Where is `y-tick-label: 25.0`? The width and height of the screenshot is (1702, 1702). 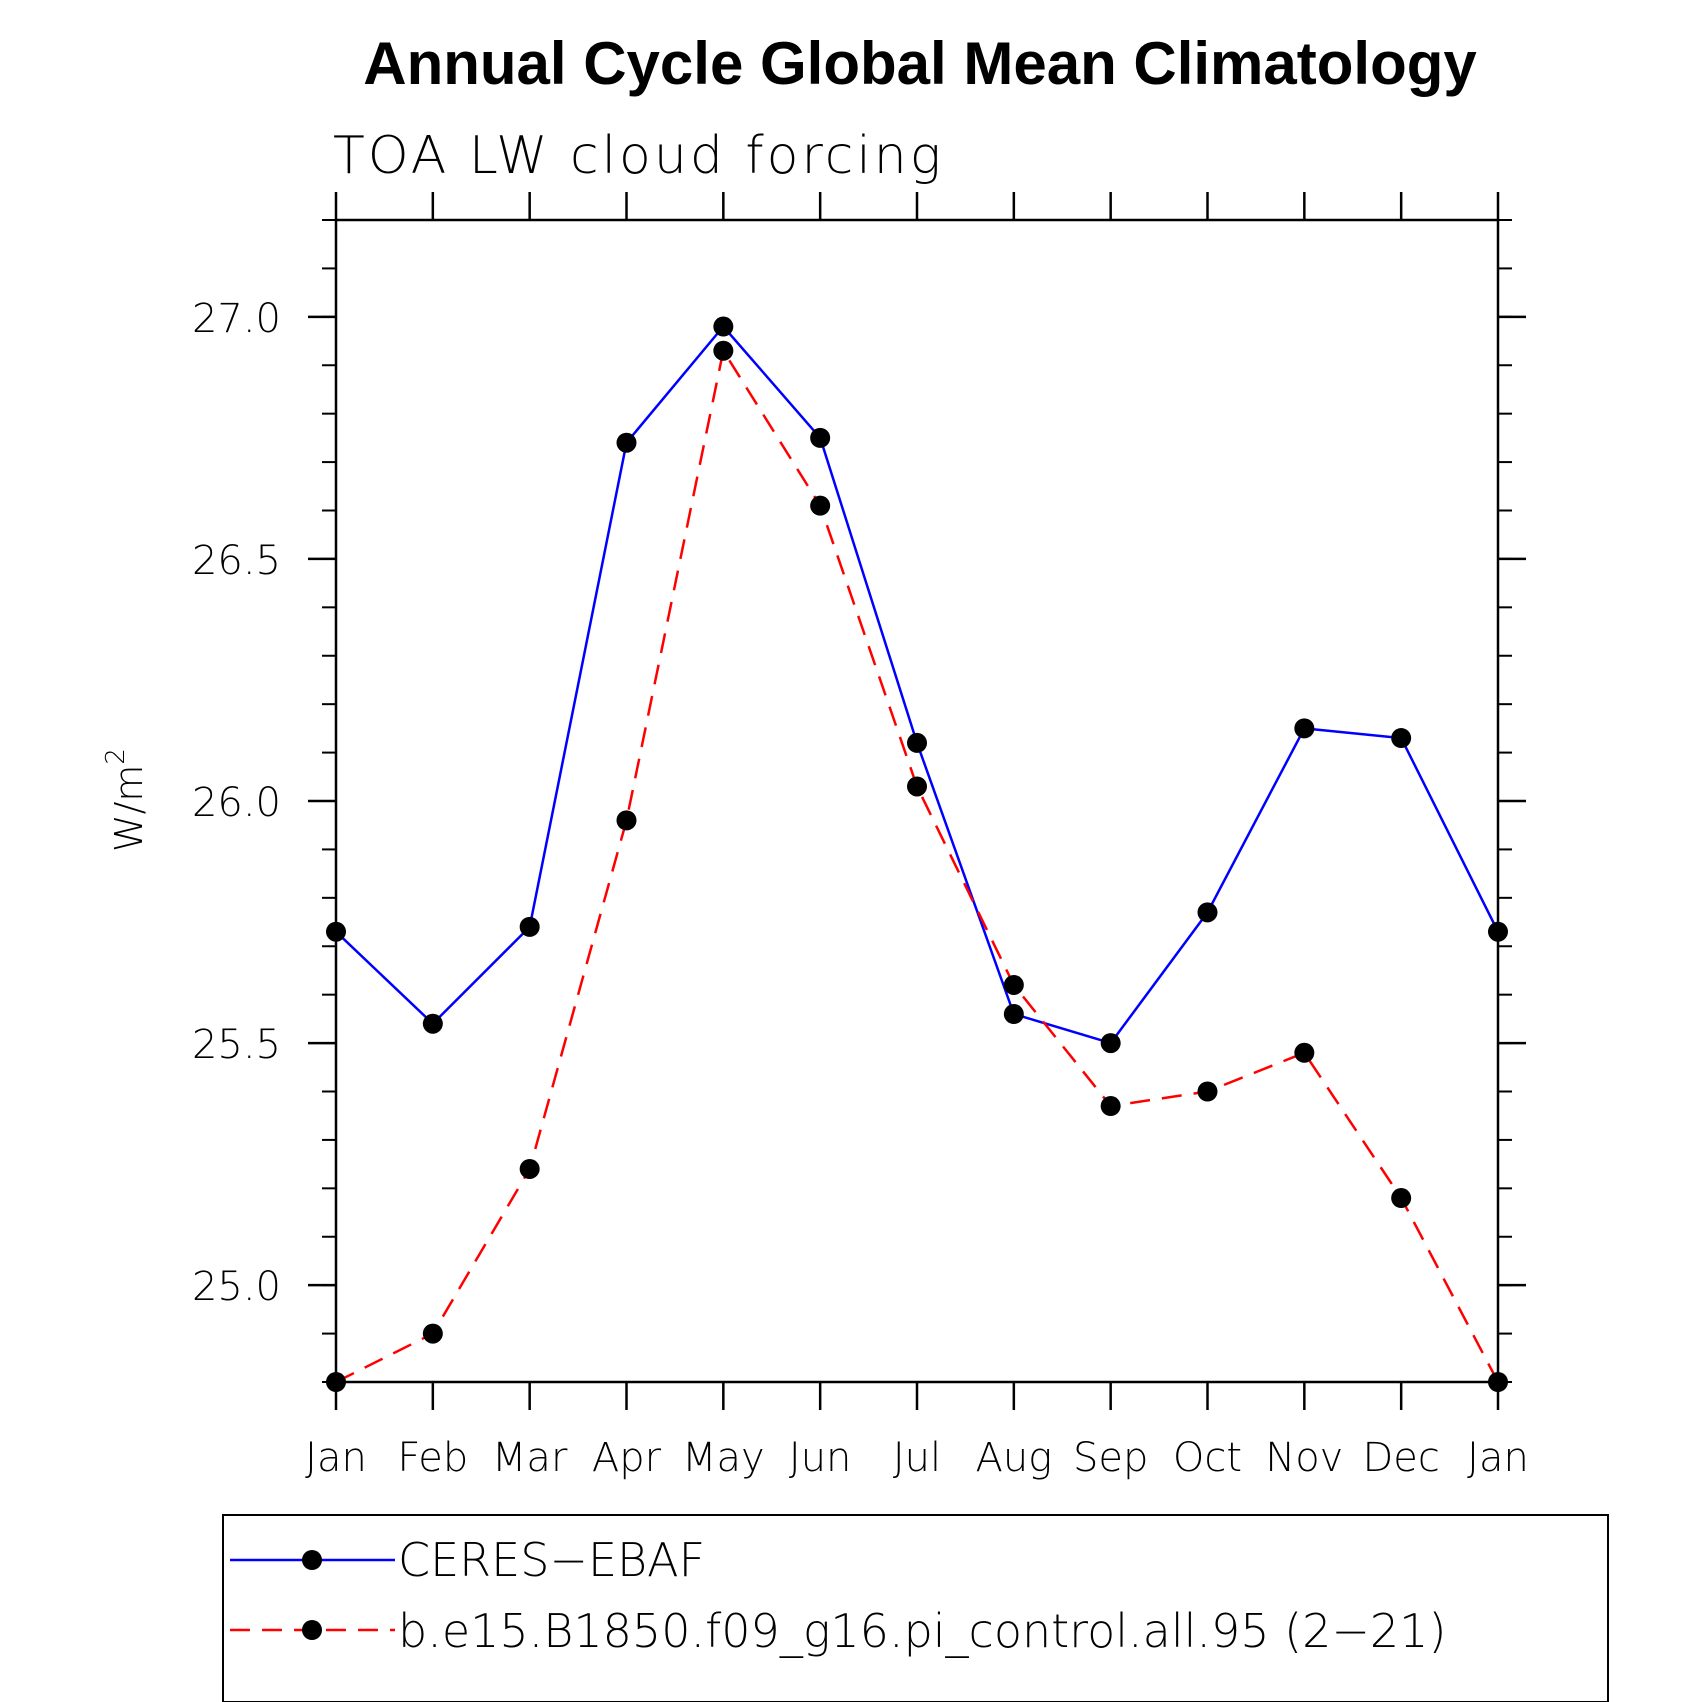 y-tick-label: 25.0 is located at coordinates (236, 1287).